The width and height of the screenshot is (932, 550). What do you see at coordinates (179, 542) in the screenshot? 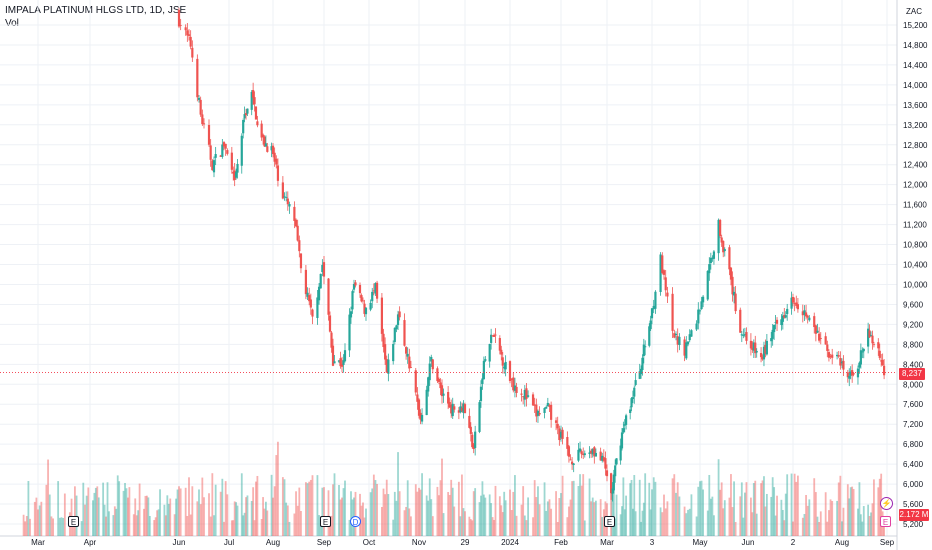
I see `x-tick-label: Jun` at bounding box center [179, 542].